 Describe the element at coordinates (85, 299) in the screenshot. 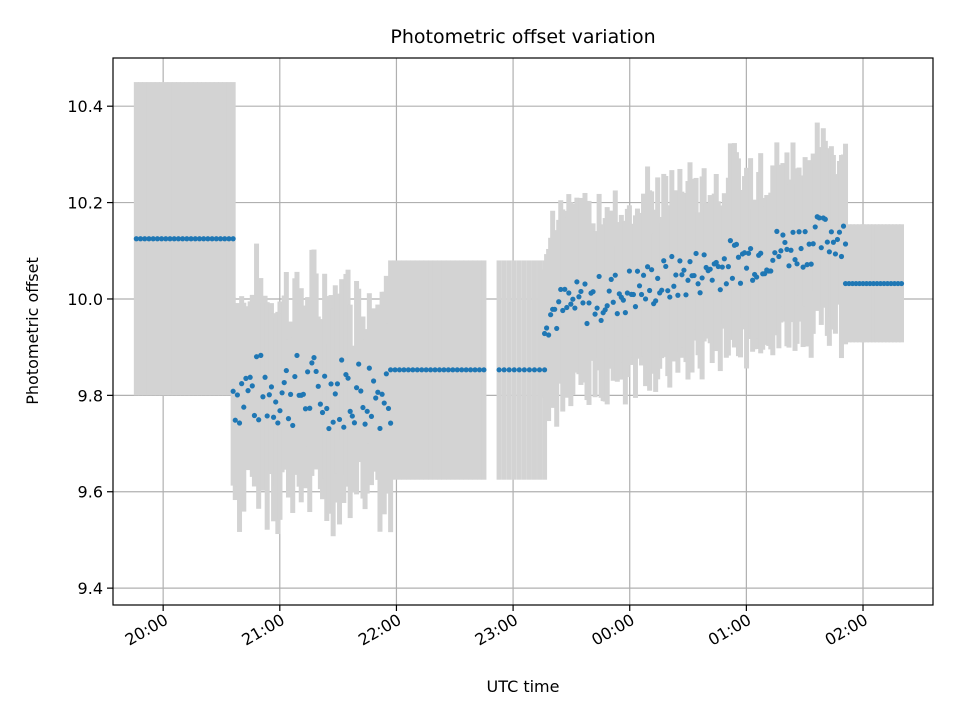

I see `y-tick-label: 10.0` at that location.